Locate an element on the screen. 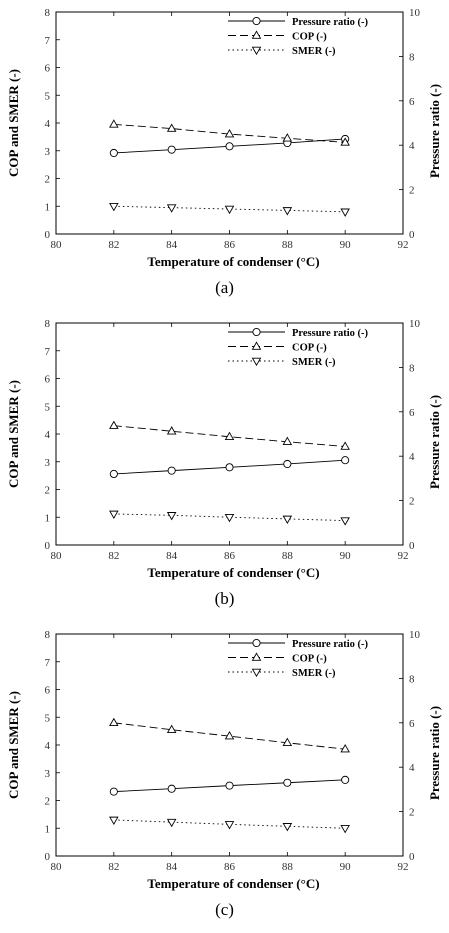  panel-caption: (a) is located at coordinates (224, 287).